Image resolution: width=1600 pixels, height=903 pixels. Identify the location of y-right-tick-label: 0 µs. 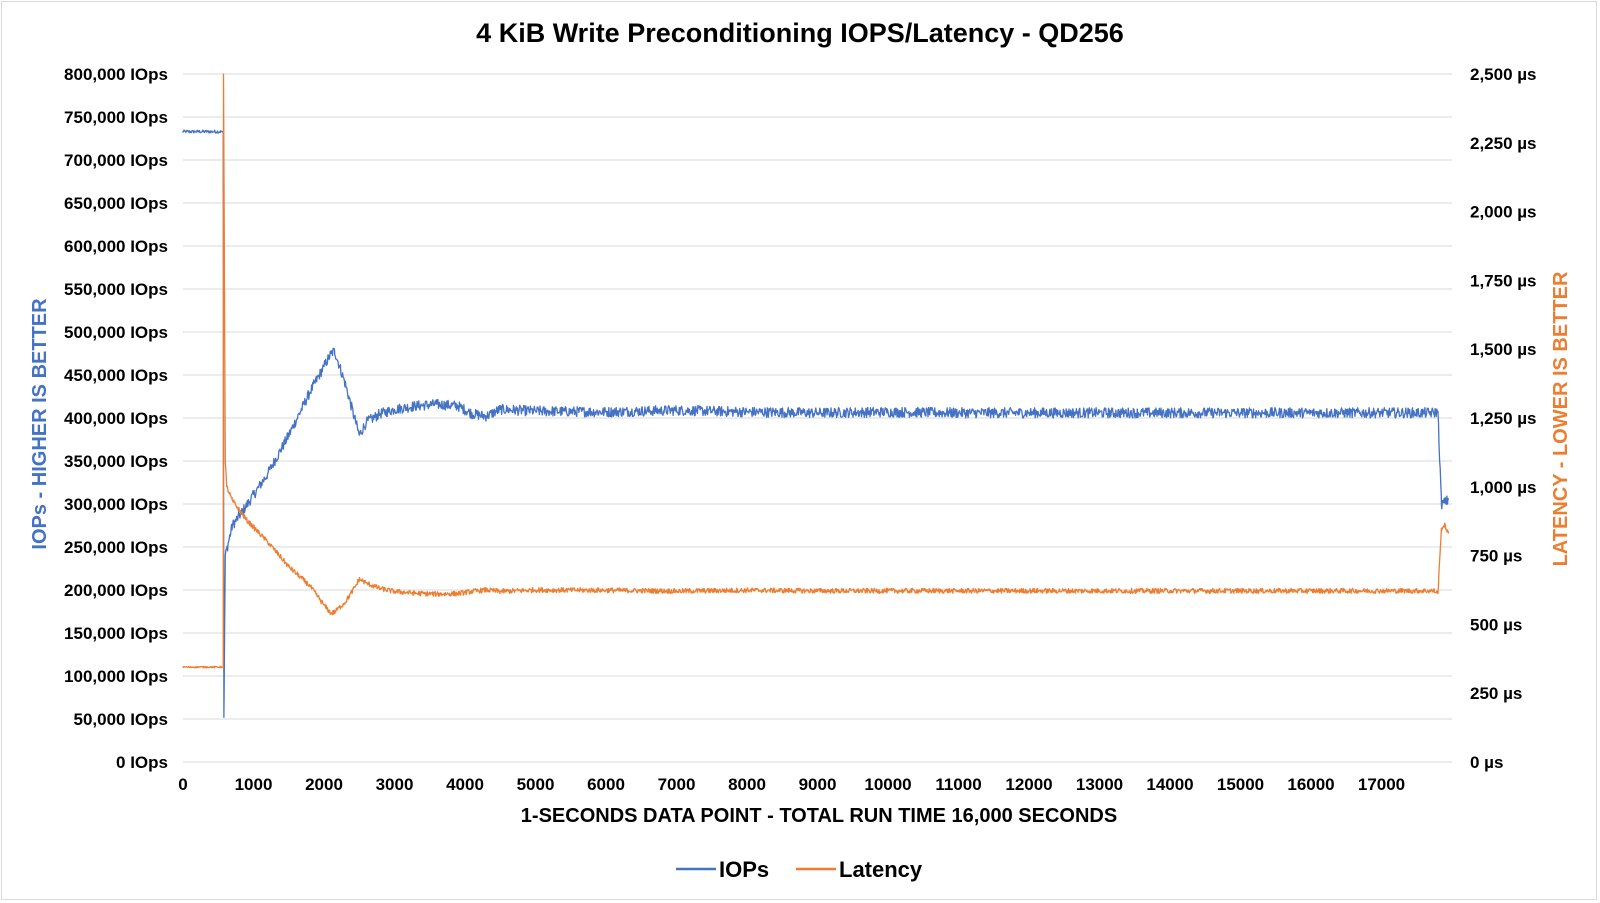
(1486, 762).